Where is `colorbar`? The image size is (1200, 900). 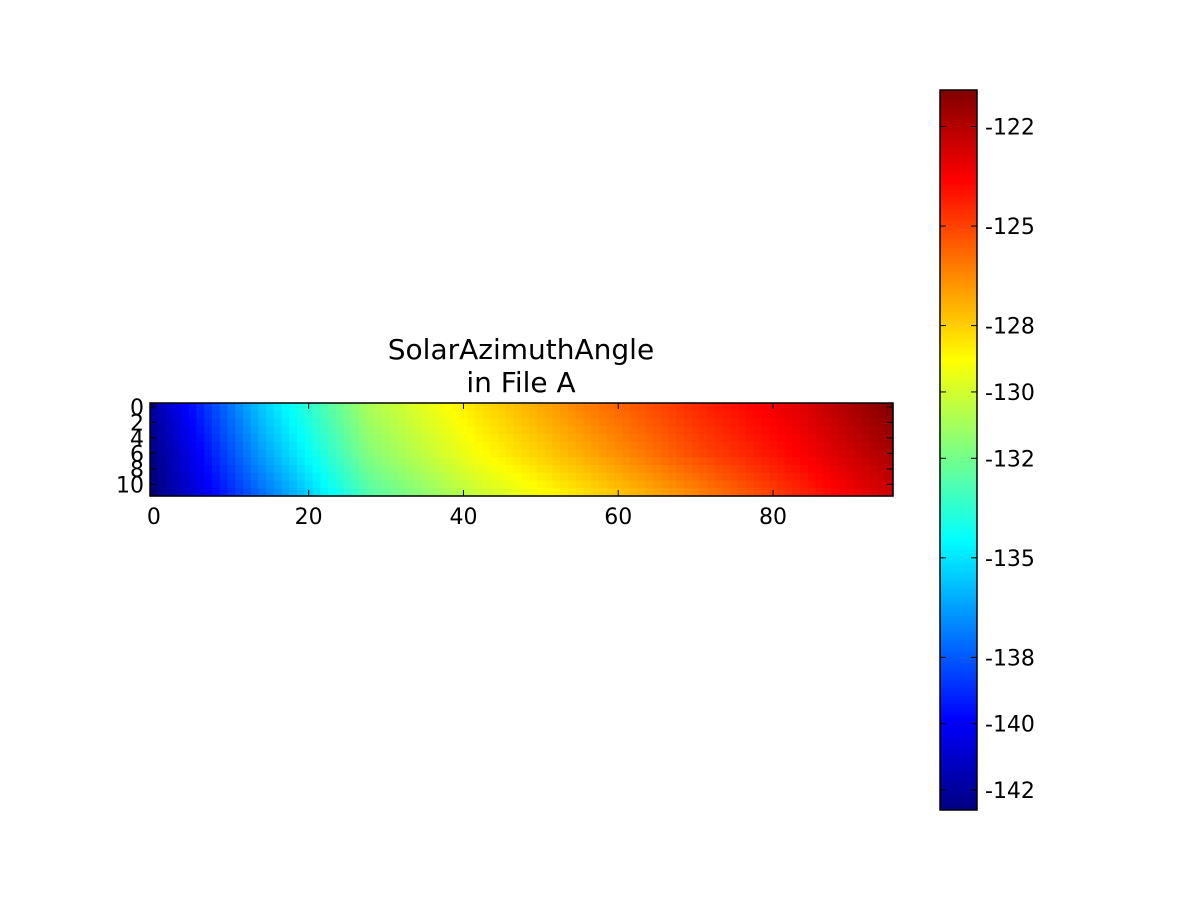
colorbar is located at coordinates (958, 450).